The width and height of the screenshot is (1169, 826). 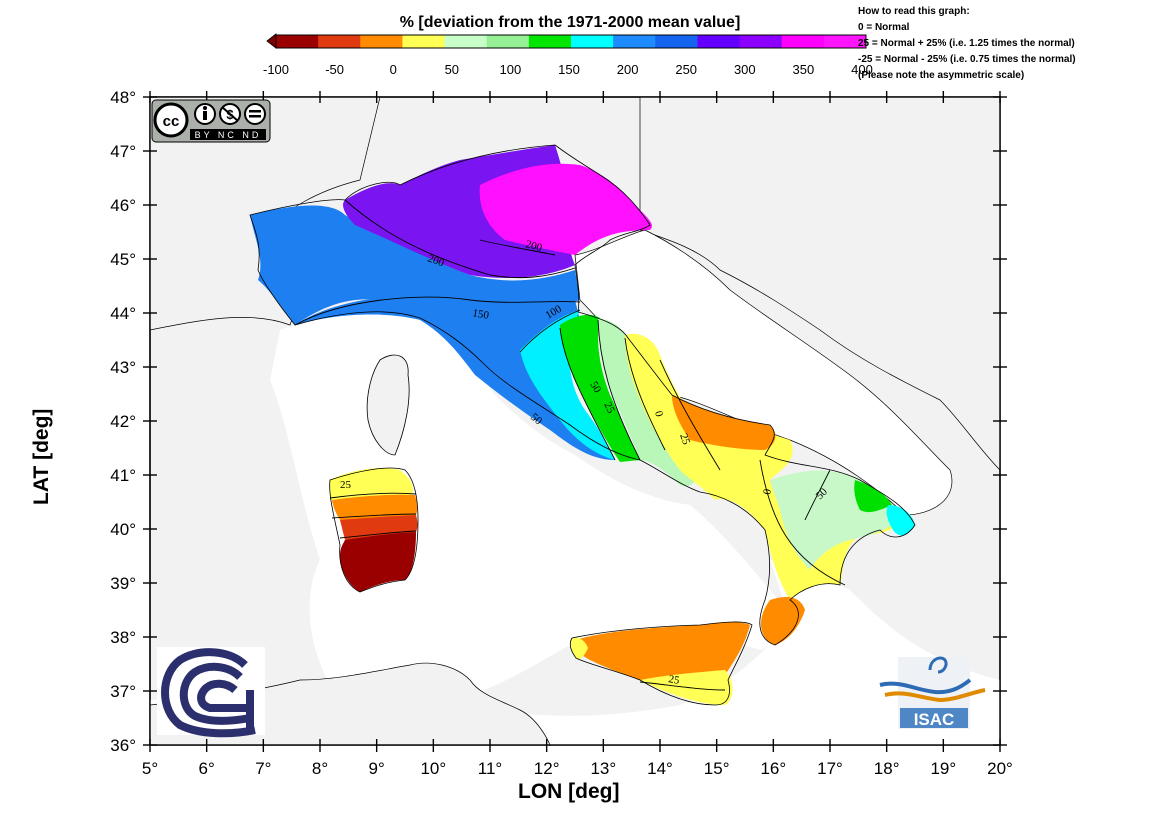 I want to click on region-gargano-orange, so click(x=724, y=422).